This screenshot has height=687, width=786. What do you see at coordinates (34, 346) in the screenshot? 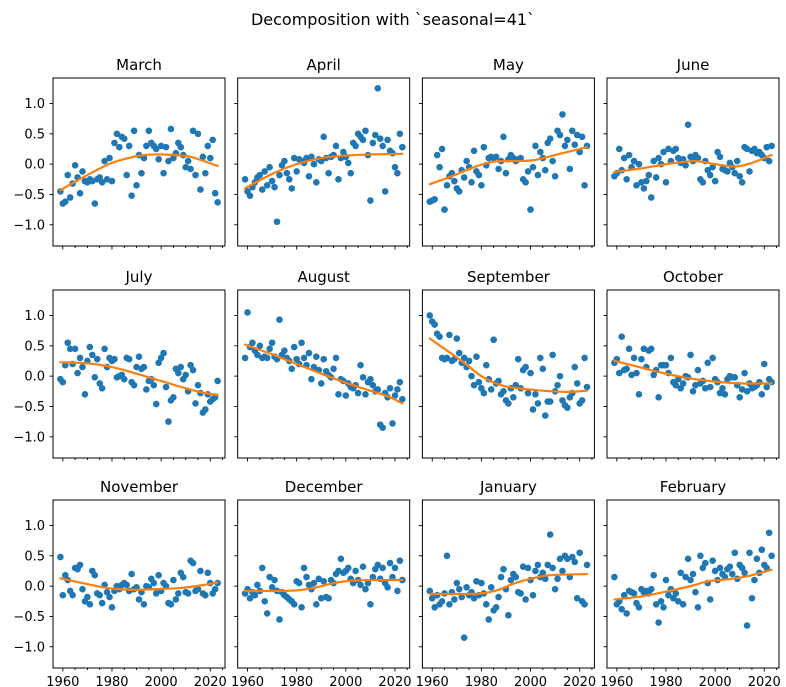
I see `y-tick-label: 0.5` at bounding box center [34, 346].